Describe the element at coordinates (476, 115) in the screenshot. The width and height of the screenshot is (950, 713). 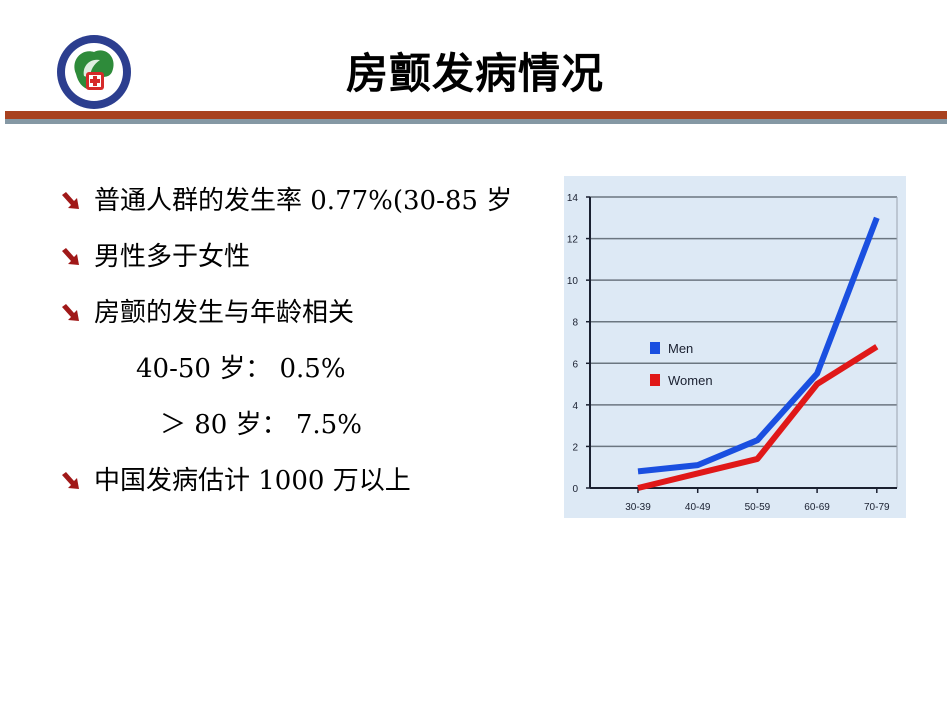
I see `divider-top` at that location.